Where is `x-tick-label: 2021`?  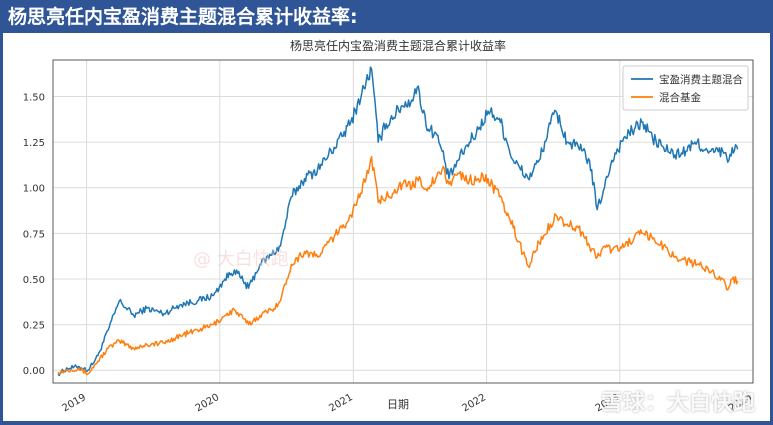 x-tick-label: 2021 is located at coordinates (341, 403).